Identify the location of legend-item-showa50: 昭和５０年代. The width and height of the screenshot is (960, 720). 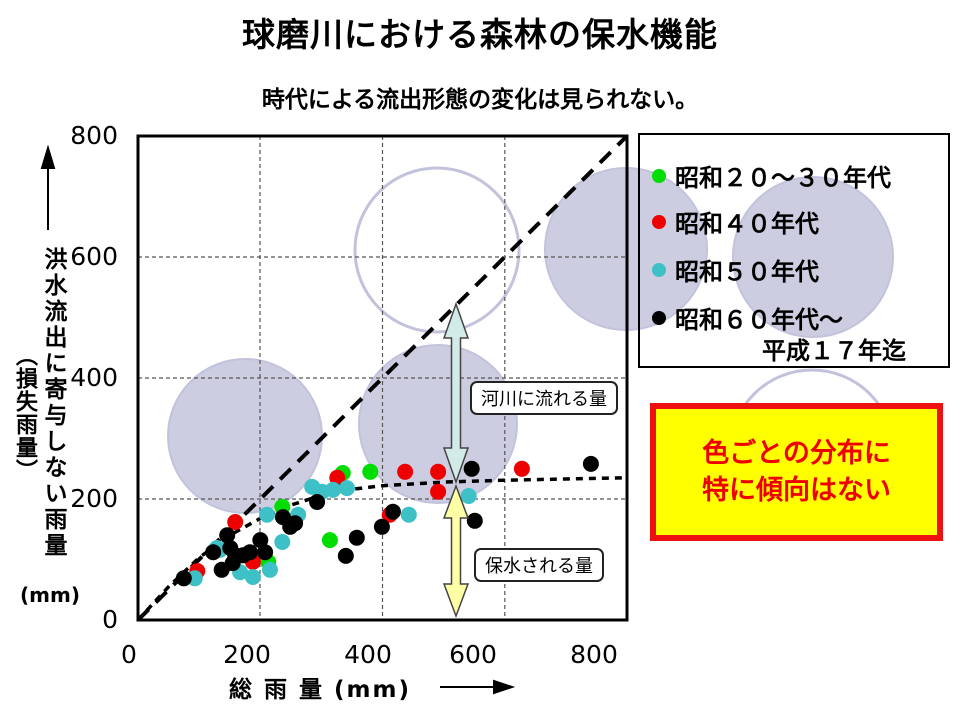
(735, 269).